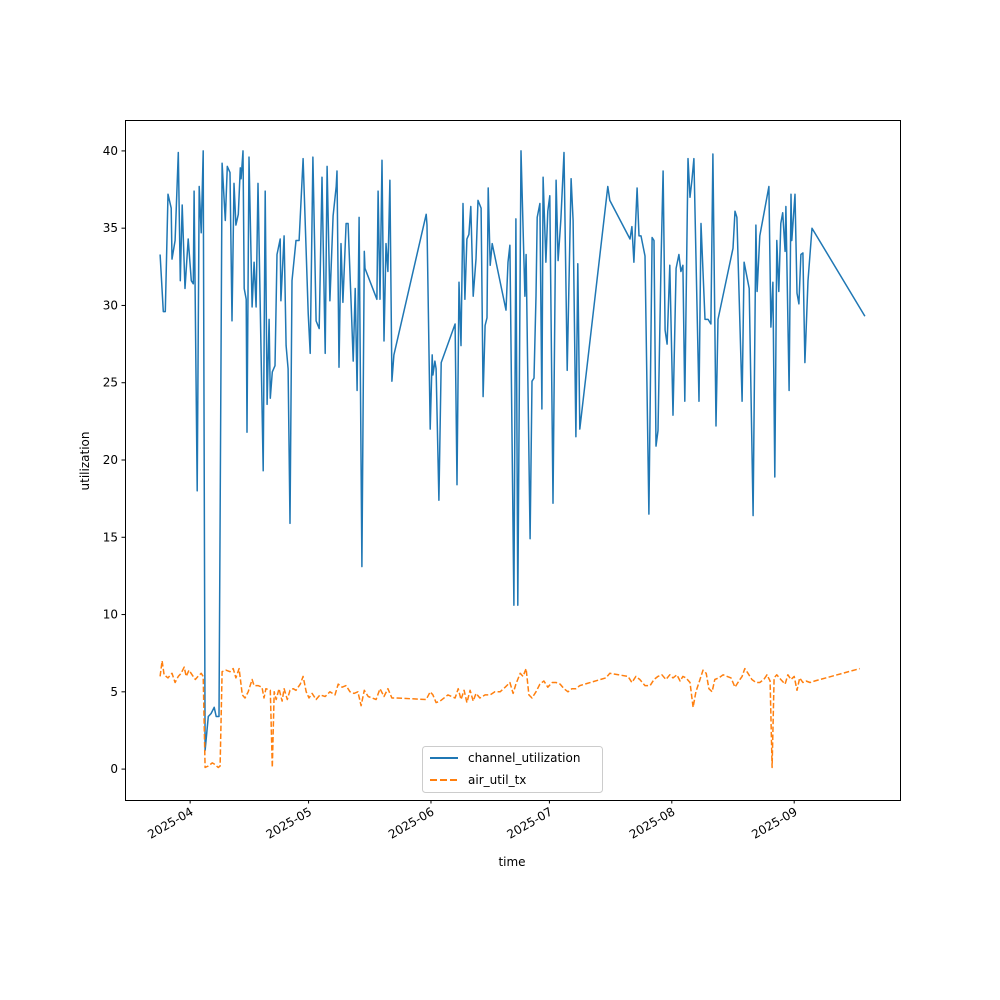 This screenshot has width=1000, height=1000. I want to click on y-tick-label: 35, so click(110, 228).